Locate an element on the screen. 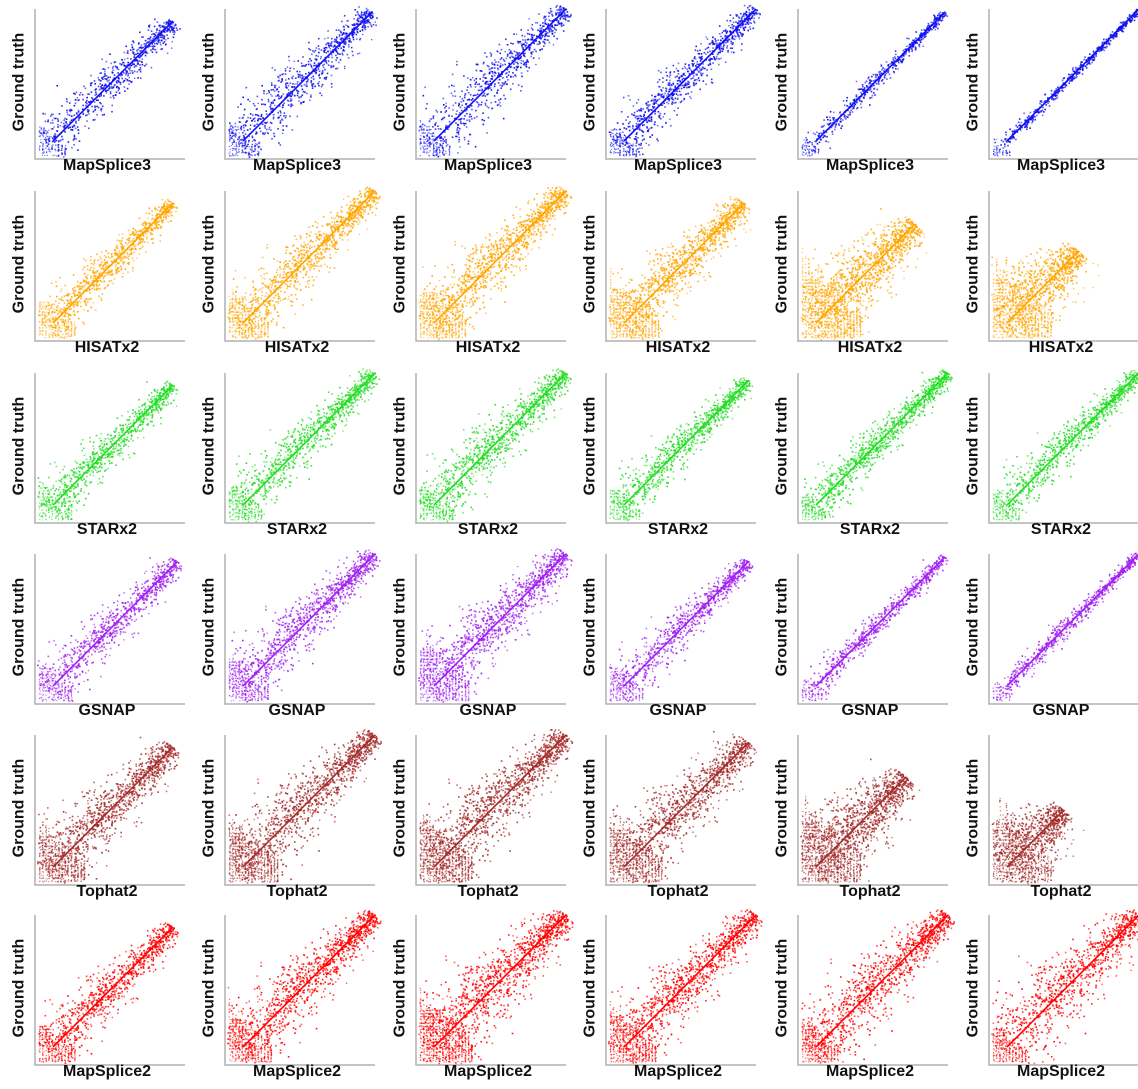  x-axis-label: MapSplice3 is located at coordinates (488, 166).